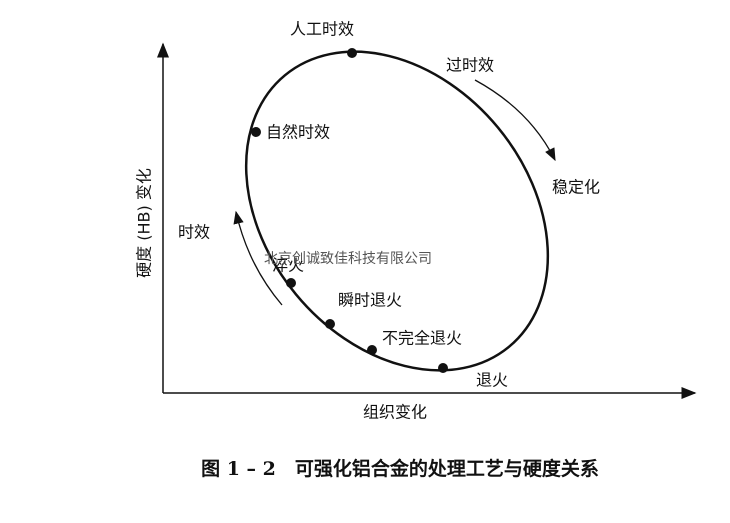 Image resolution: width=730 pixels, height=523 pixels. Describe the element at coordinates (194, 232) in the screenshot. I see `label: 时效` at that location.